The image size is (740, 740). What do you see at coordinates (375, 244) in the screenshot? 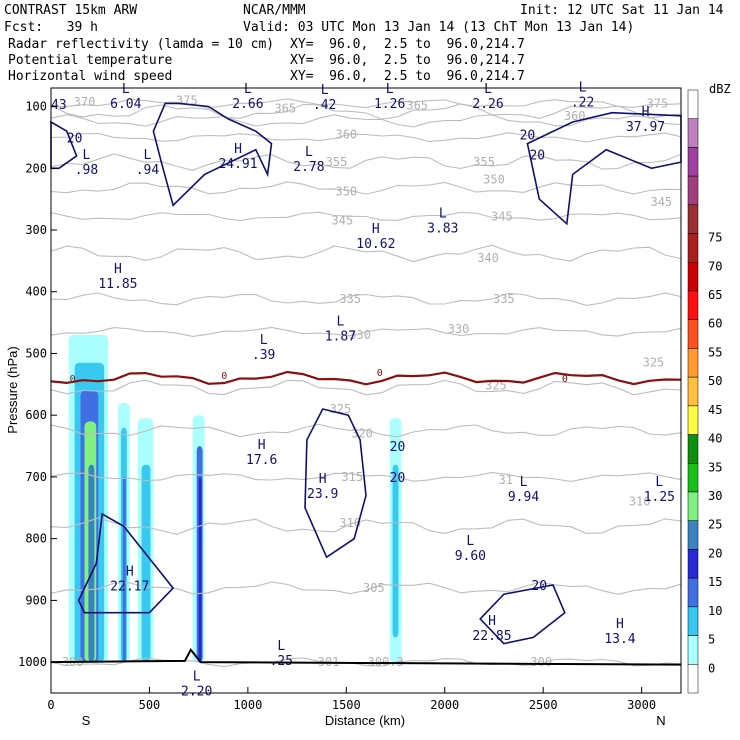
I see `wind-extremum-value: 10.62` at bounding box center [375, 244].